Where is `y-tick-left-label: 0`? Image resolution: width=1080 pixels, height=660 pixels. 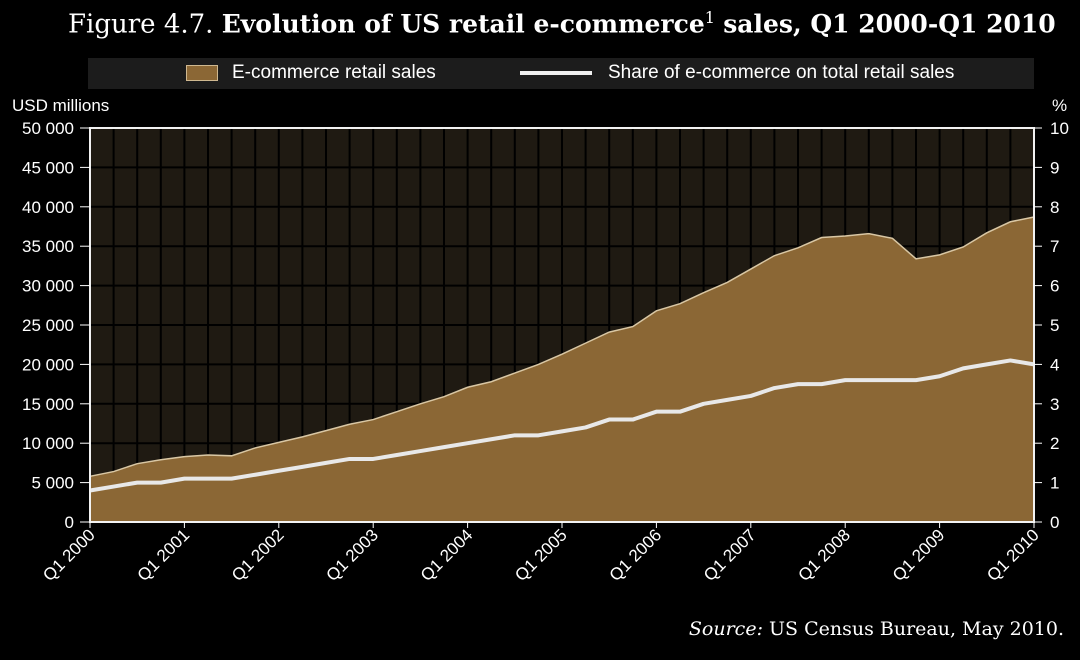 y-tick-left-label: 0 is located at coordinates (69, 522).